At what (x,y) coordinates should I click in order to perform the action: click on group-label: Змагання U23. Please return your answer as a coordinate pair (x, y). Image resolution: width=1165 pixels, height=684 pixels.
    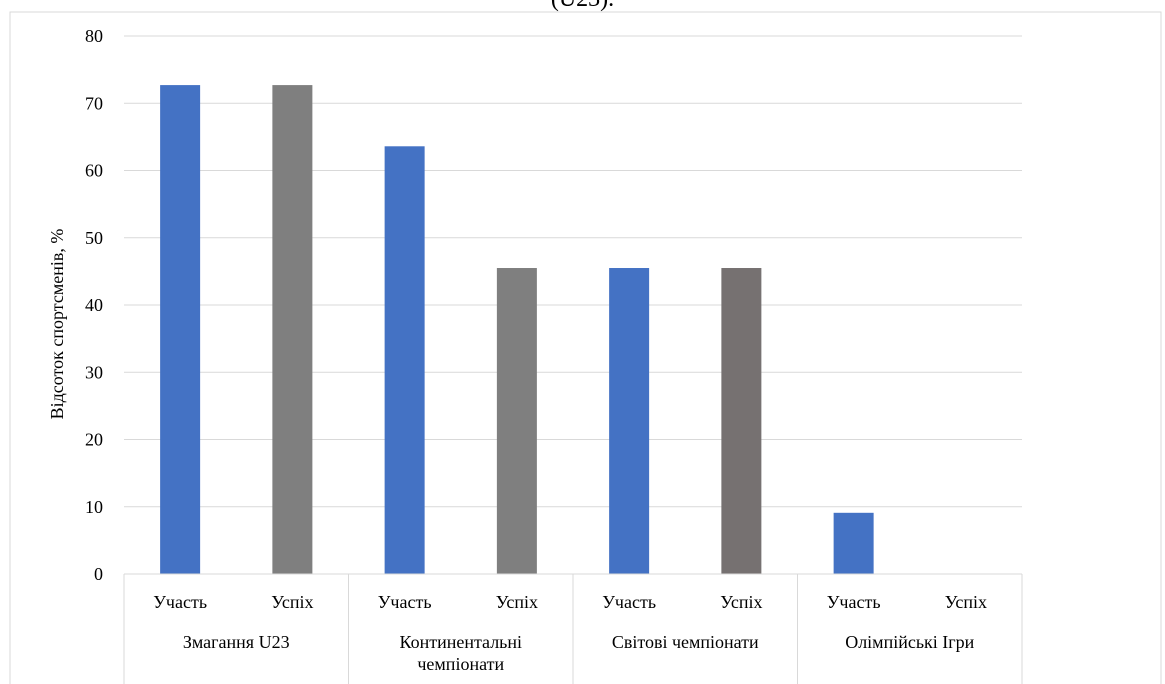
    Looking at the image, I should click on (236, 642).